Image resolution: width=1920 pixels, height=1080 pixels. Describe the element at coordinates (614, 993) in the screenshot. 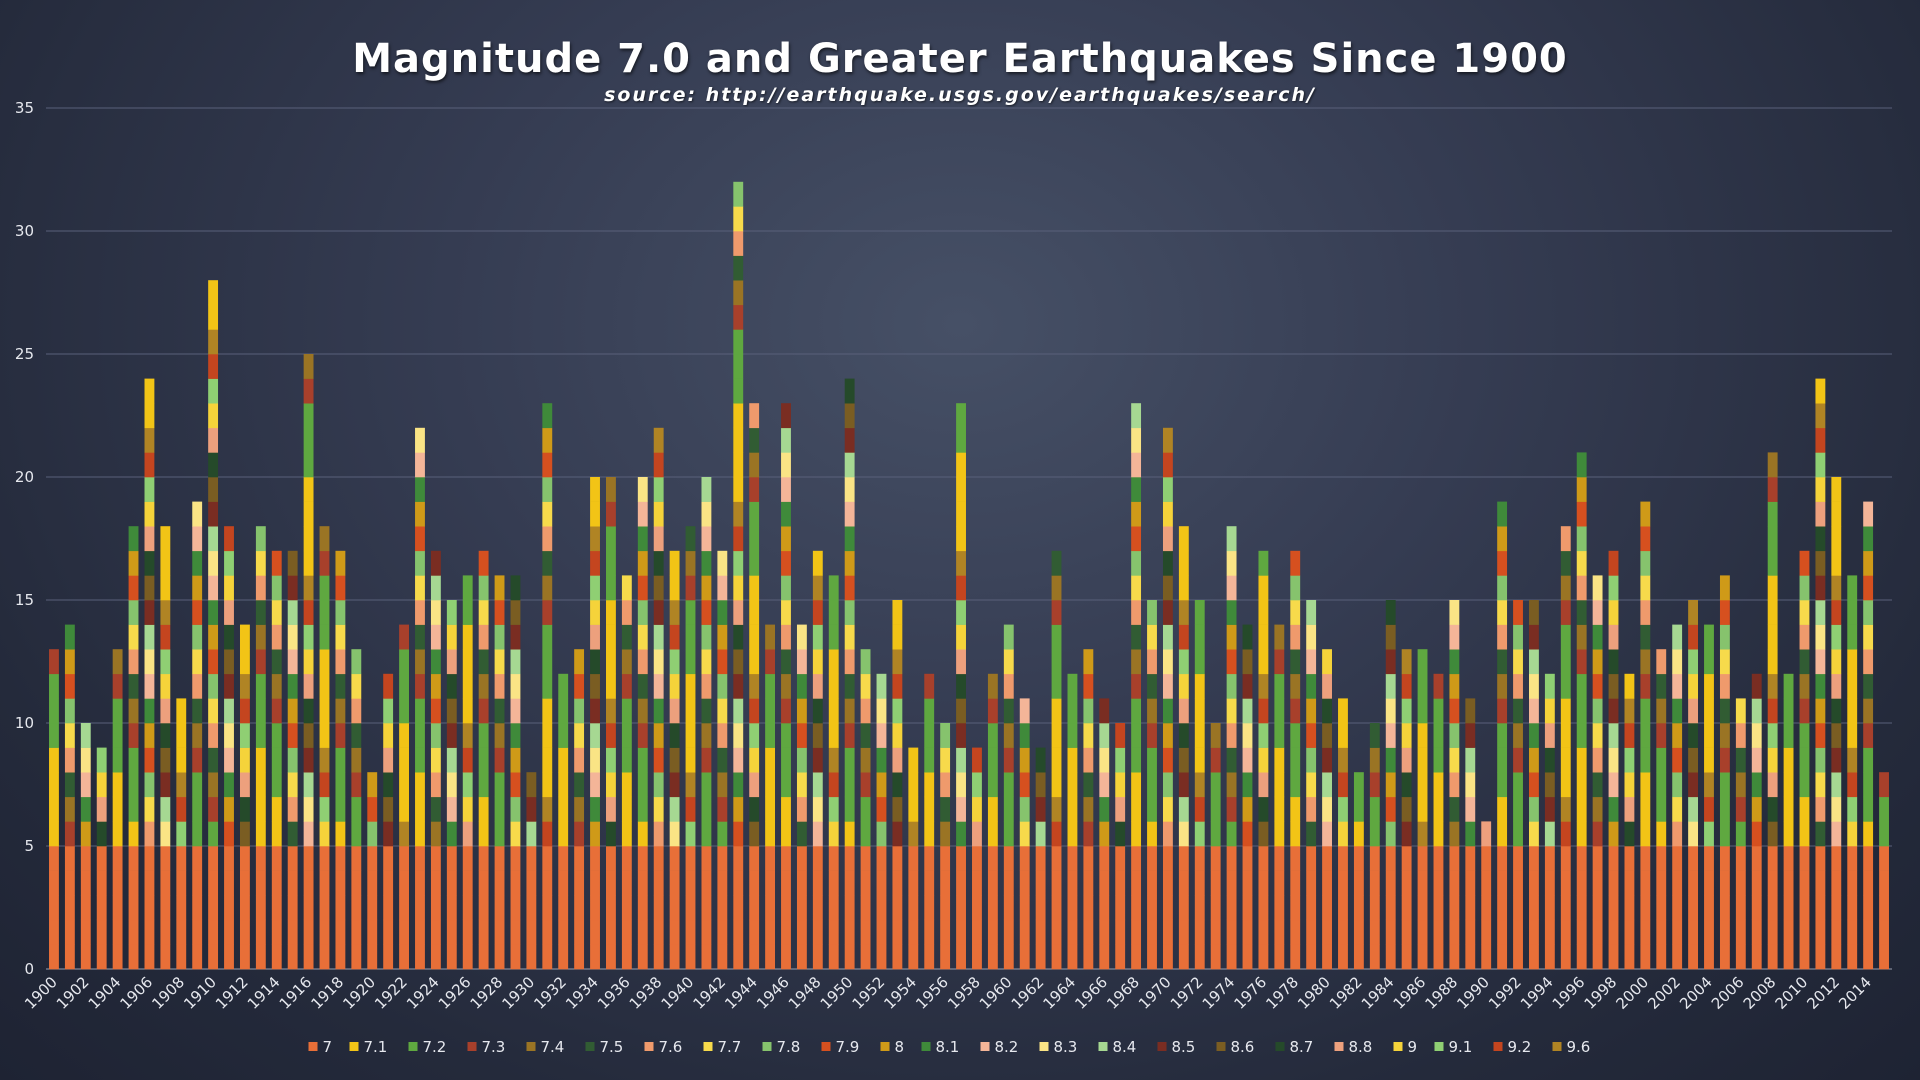

I see `x-tick-label: 1936` at that location.